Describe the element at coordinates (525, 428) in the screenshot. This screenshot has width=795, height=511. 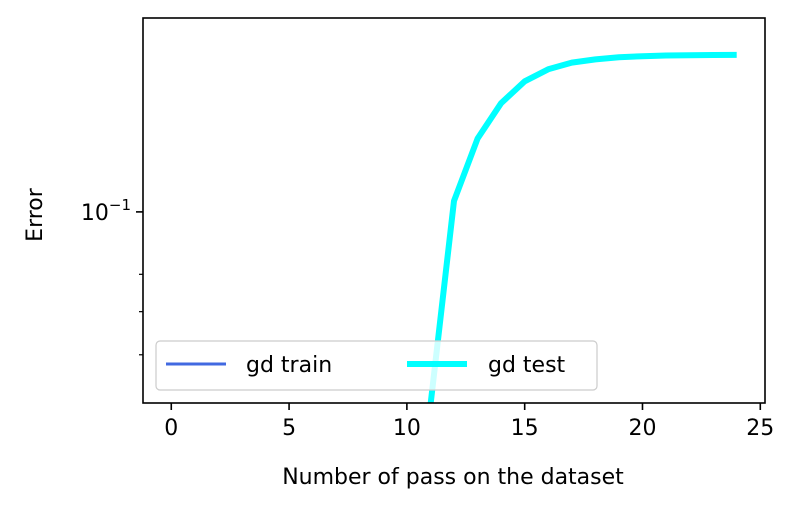
I see `x-tick-label: 15` at that location.